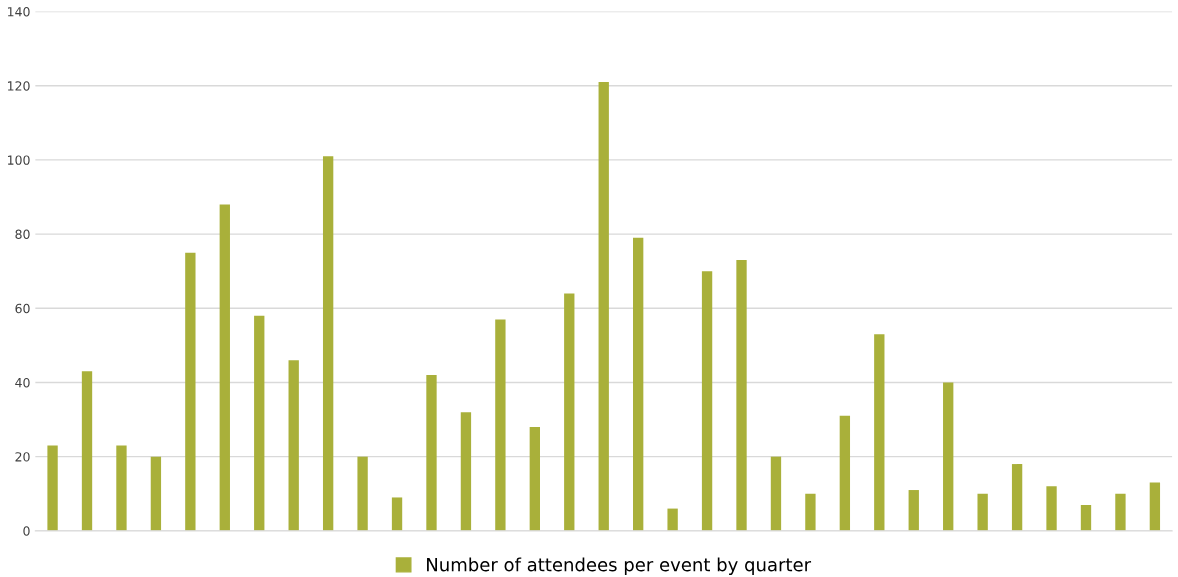  I want to click on y-tick-label: 60, so click(22, 308).